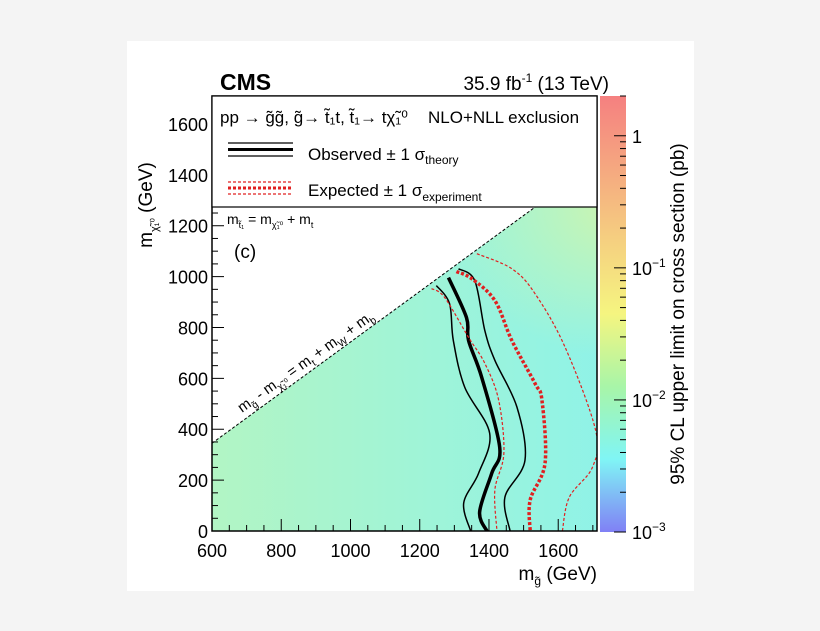 This screenshot has height=631, width=820. Describe the element at coordinates (188, 278) in the screenshot. I see `y-tick-label: 1000` at that location.